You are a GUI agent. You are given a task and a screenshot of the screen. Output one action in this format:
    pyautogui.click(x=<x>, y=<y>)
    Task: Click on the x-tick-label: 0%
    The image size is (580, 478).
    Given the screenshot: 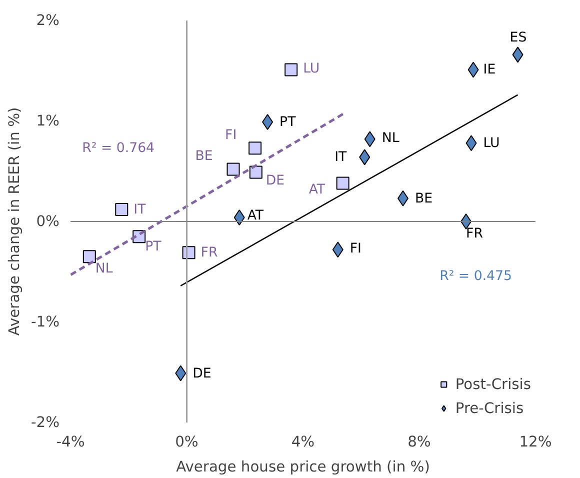 What is the action you would take?
    pyautogui.click(x=186, y=442)
    